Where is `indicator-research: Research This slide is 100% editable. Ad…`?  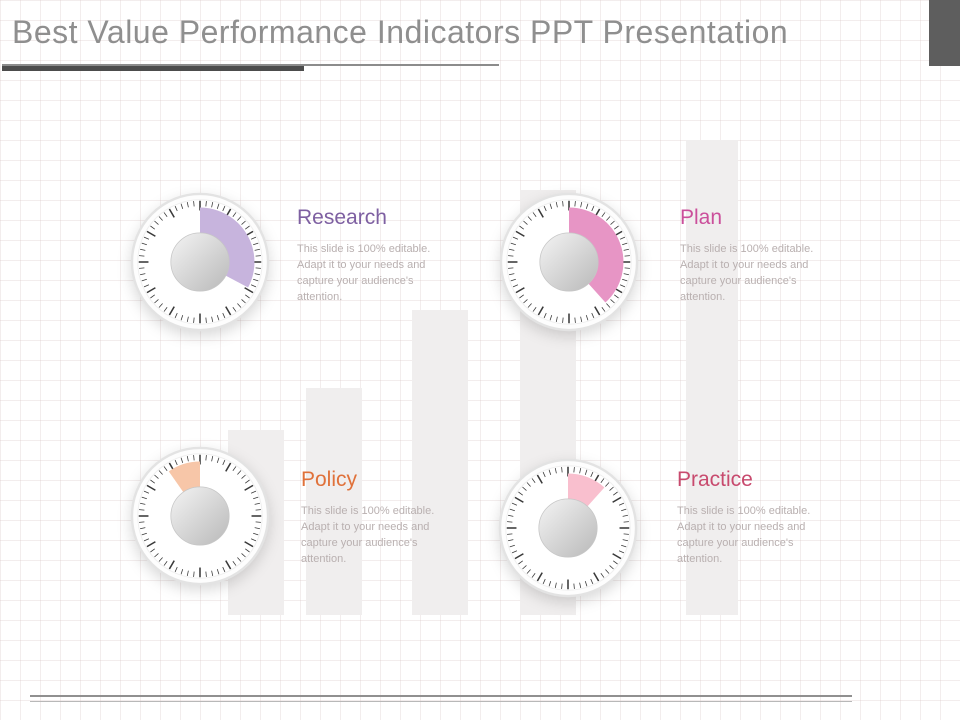 indicator-research: Research This slide is 100% editable. Ad… is located at coordinates (384, 256).